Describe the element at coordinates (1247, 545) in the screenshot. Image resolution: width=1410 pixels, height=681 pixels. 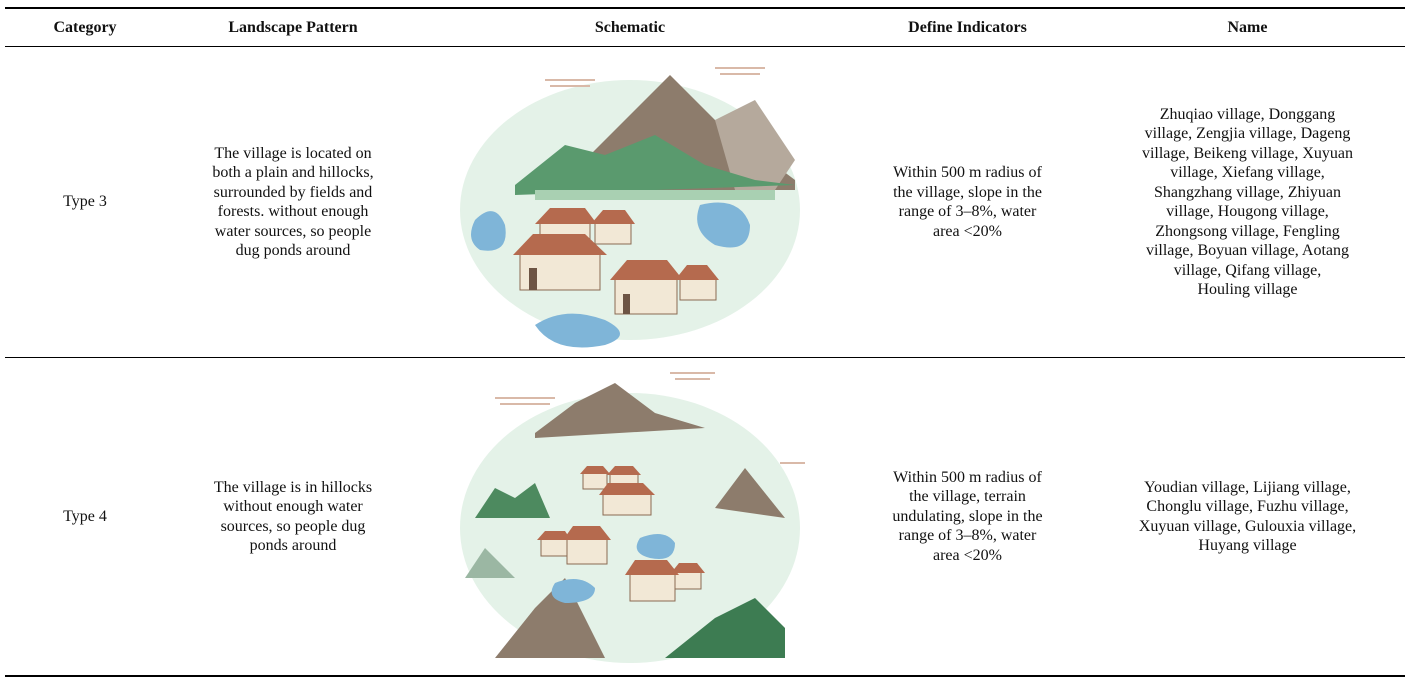
I see `text-line: Huyang village` at that location.